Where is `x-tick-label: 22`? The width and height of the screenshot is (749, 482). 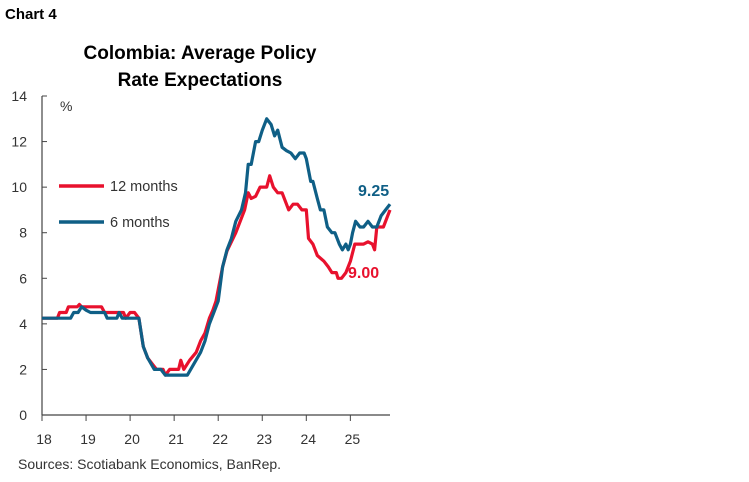
x-tick-label: 22 is located at coordinates (220, 439).